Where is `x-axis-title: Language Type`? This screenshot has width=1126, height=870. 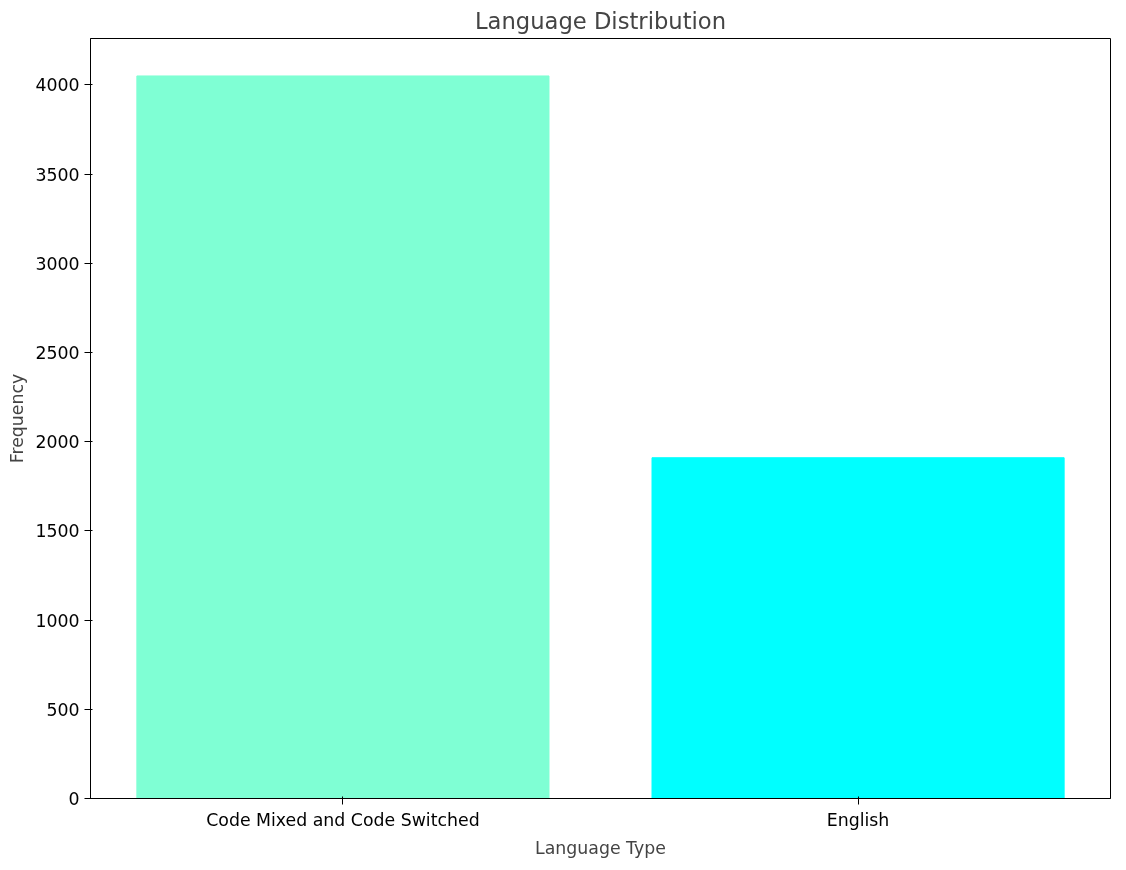 x-axis-title: Language Type is located at coordinates (600, 847).